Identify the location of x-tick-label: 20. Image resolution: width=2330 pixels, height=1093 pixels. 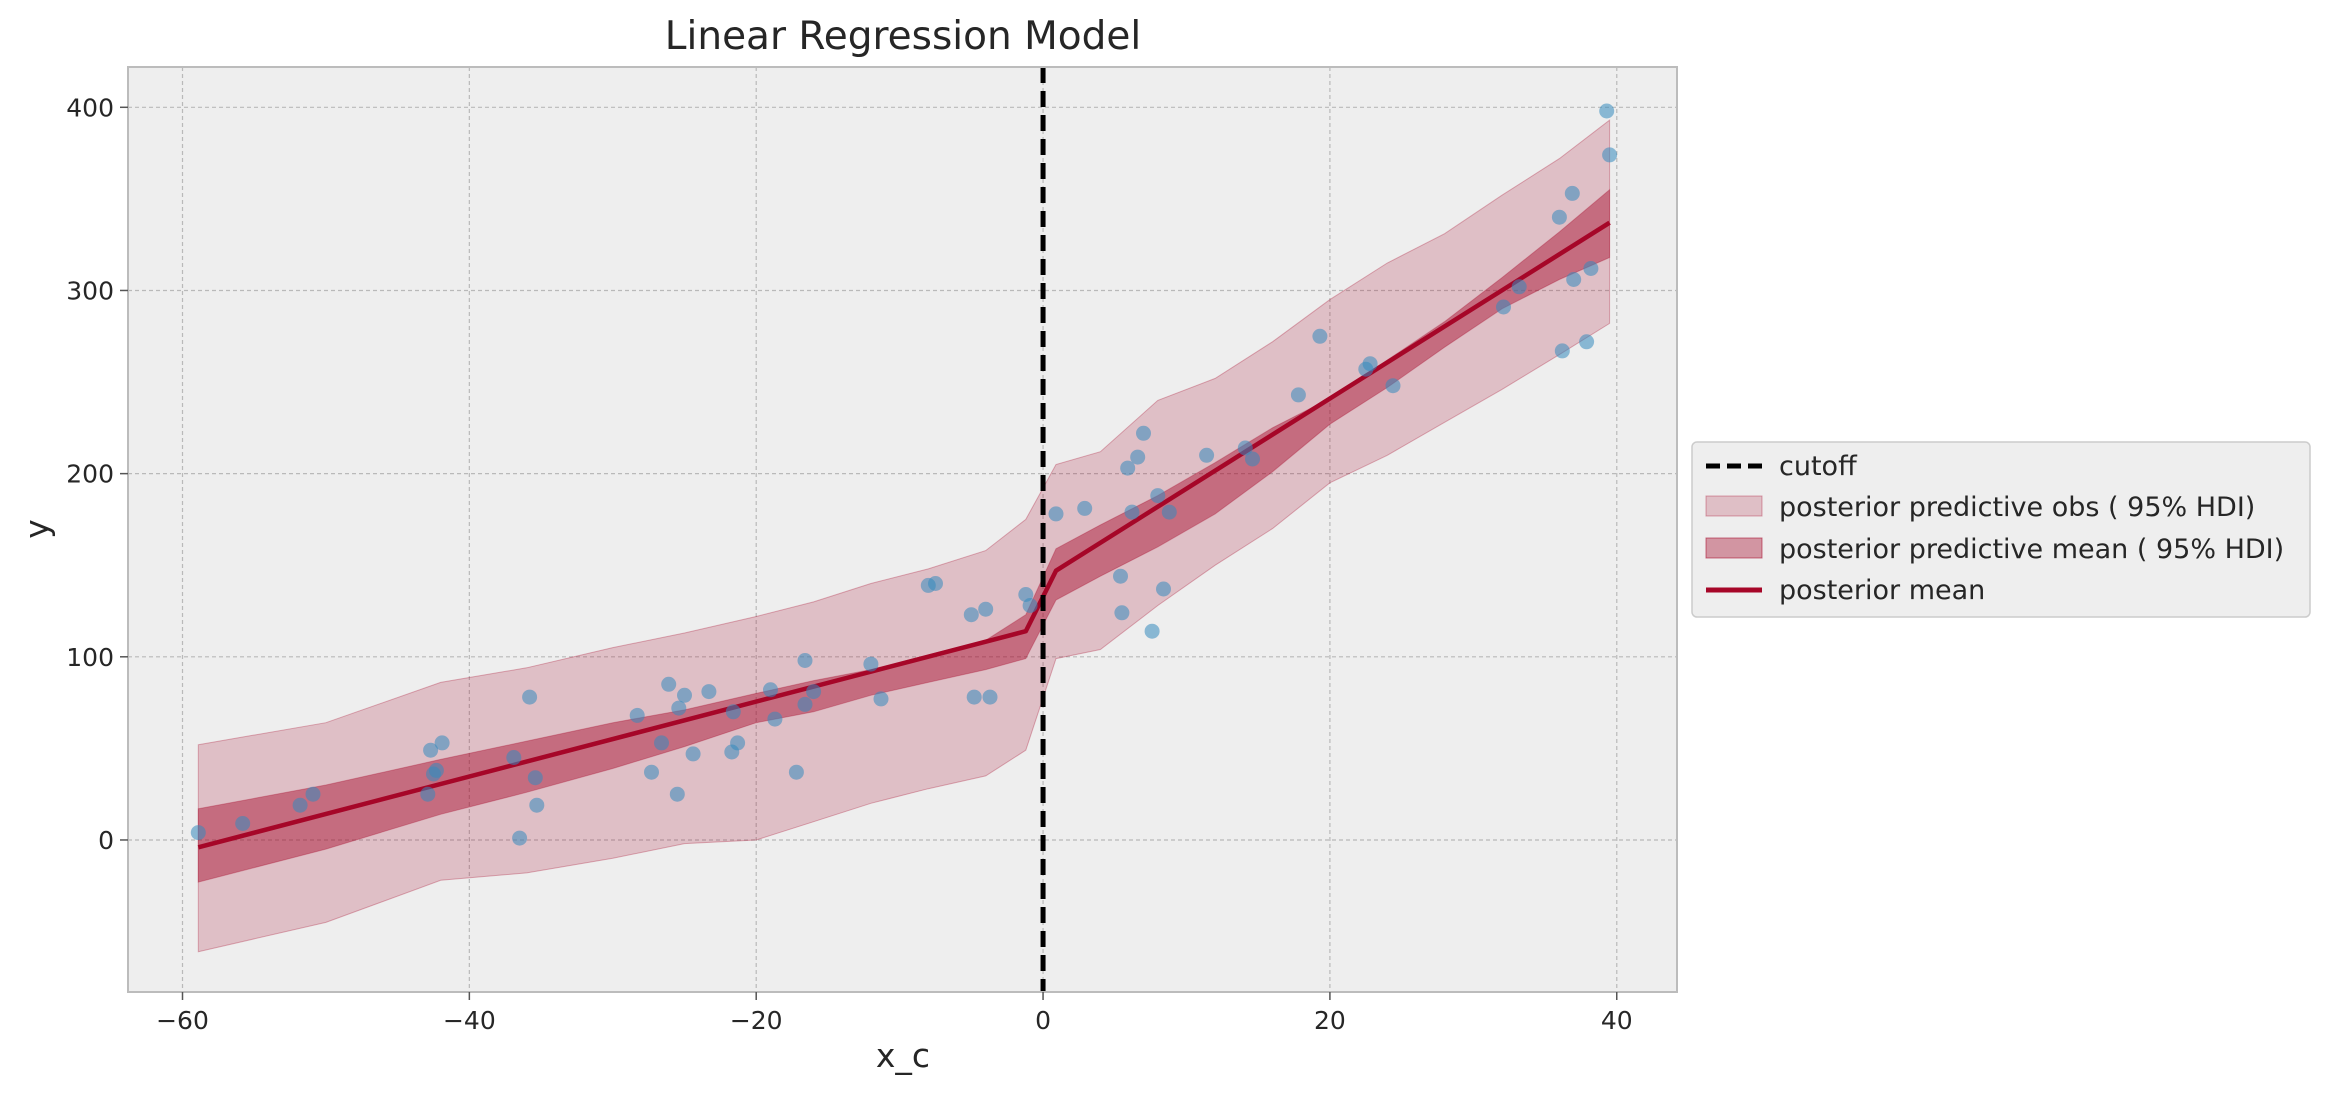
(1330, 1020).